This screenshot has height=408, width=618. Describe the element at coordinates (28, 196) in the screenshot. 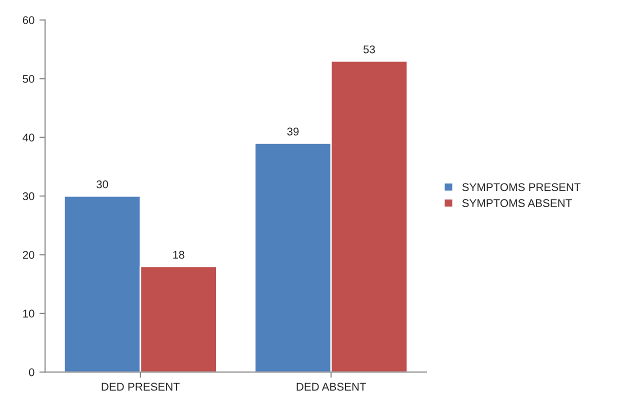

I see `y-tick-label: 30` at that location.